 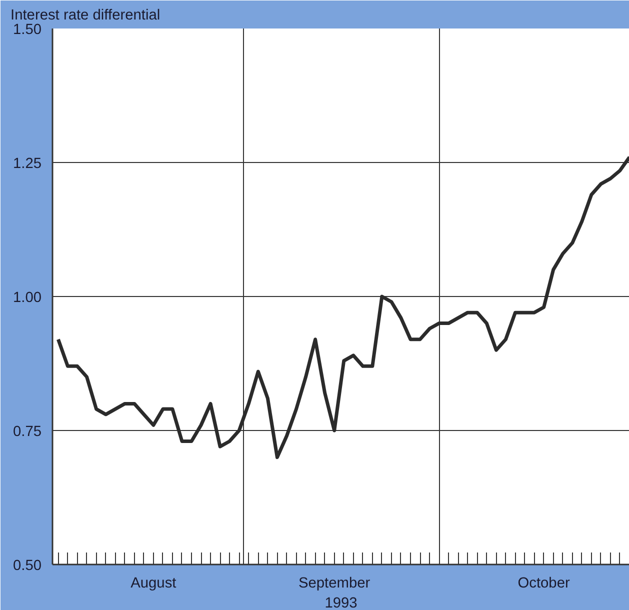 I want to click on y-tick-label: 1.00, so click(x=27, y=298).